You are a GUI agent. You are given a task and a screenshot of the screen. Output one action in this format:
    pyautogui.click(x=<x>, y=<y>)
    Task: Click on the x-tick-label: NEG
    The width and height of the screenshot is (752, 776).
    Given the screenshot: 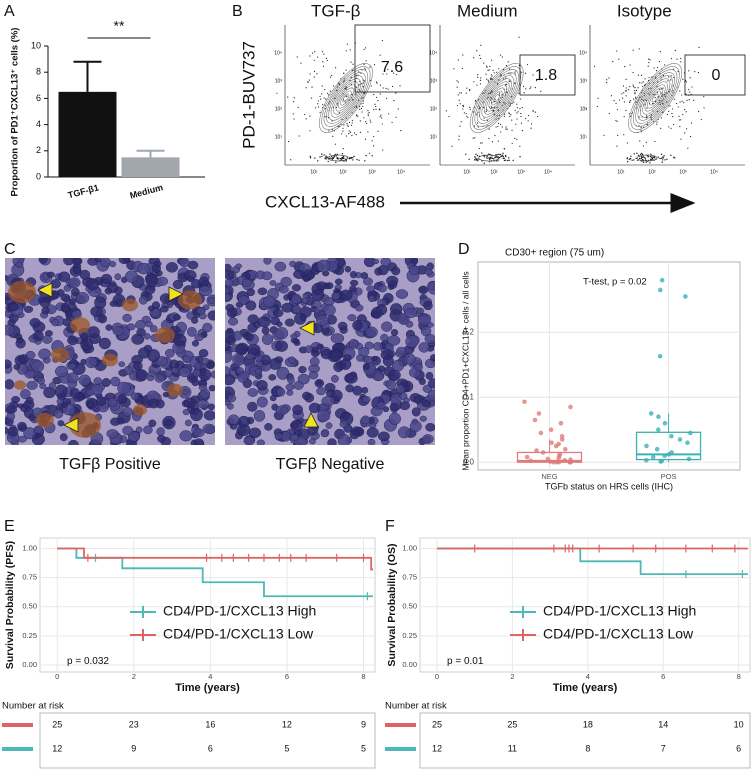 What is the action you would take?
    pyautogui.click(x=549, y=476)
    